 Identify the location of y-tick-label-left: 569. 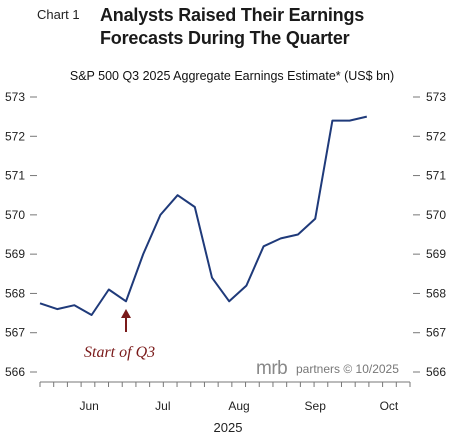
(15, 254).